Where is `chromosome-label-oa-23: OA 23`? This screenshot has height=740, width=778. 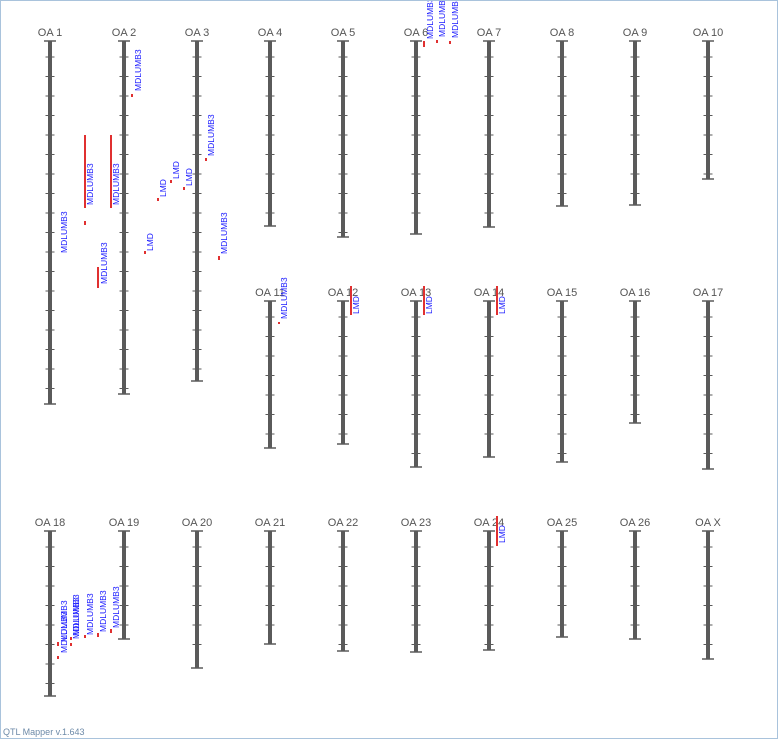
chromosome-label-oa-23: OA 23 is located at coordinates (416, 523).